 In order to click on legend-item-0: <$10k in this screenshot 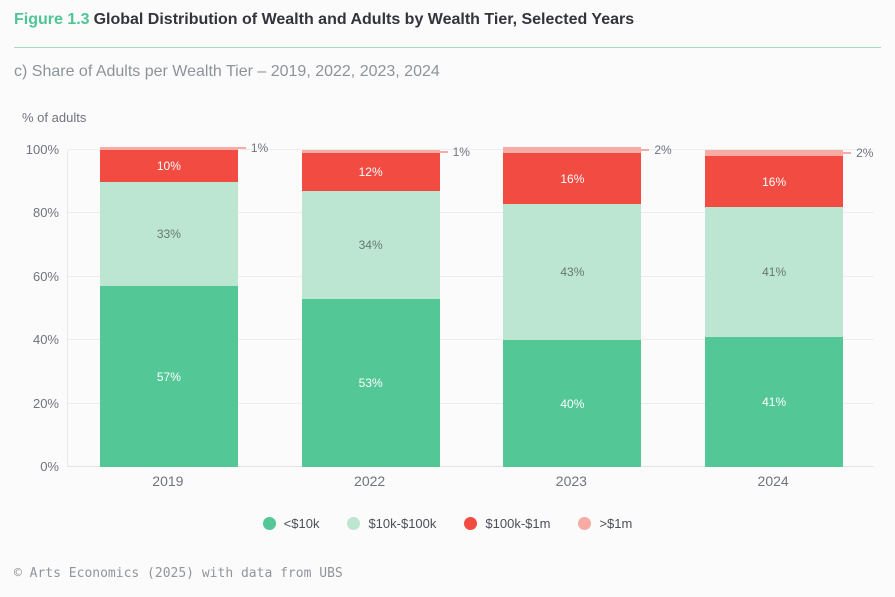, I will do `click(291, 523)`.